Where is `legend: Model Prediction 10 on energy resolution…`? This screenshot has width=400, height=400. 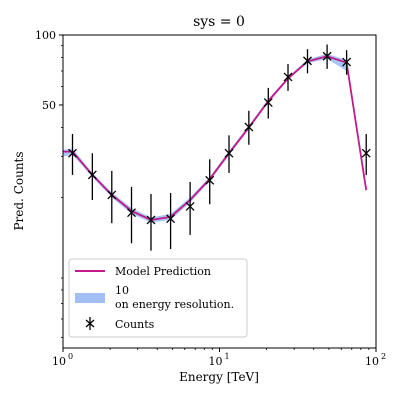 legend: Model Prediction 10 on energy resolution… is located at coordinates (158, 298).